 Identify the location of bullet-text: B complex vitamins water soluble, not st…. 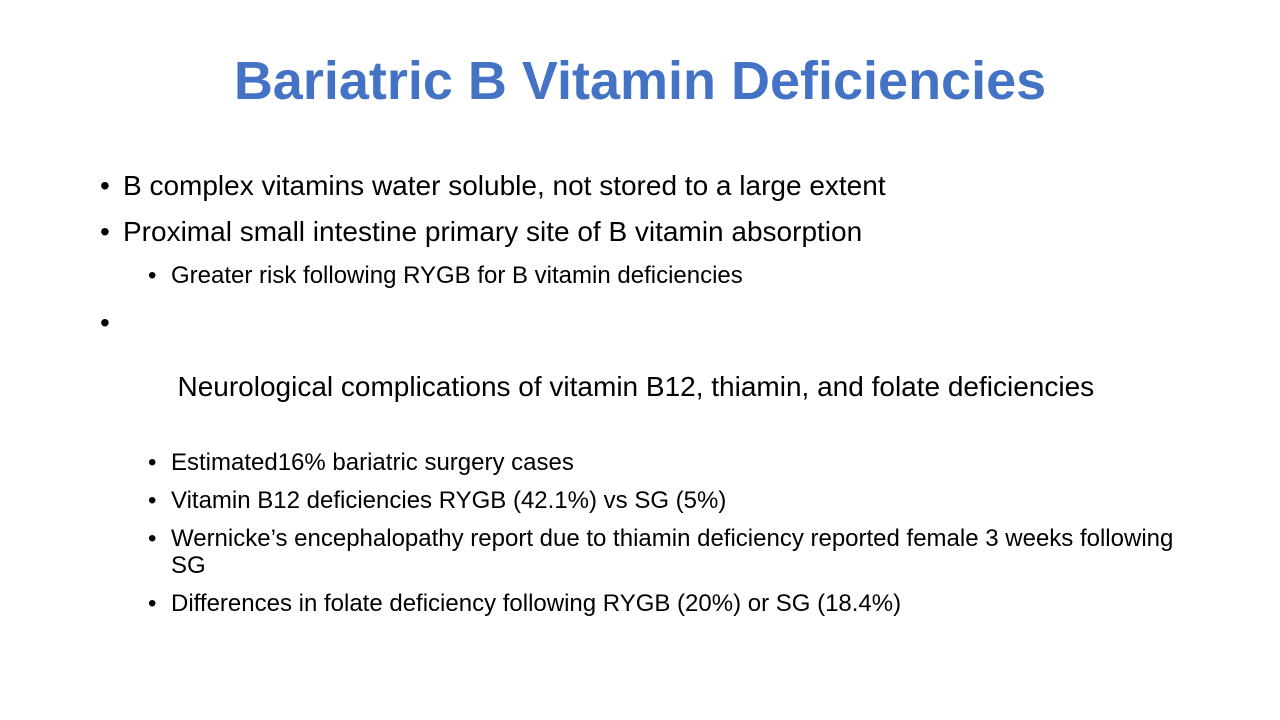
(504, 185).